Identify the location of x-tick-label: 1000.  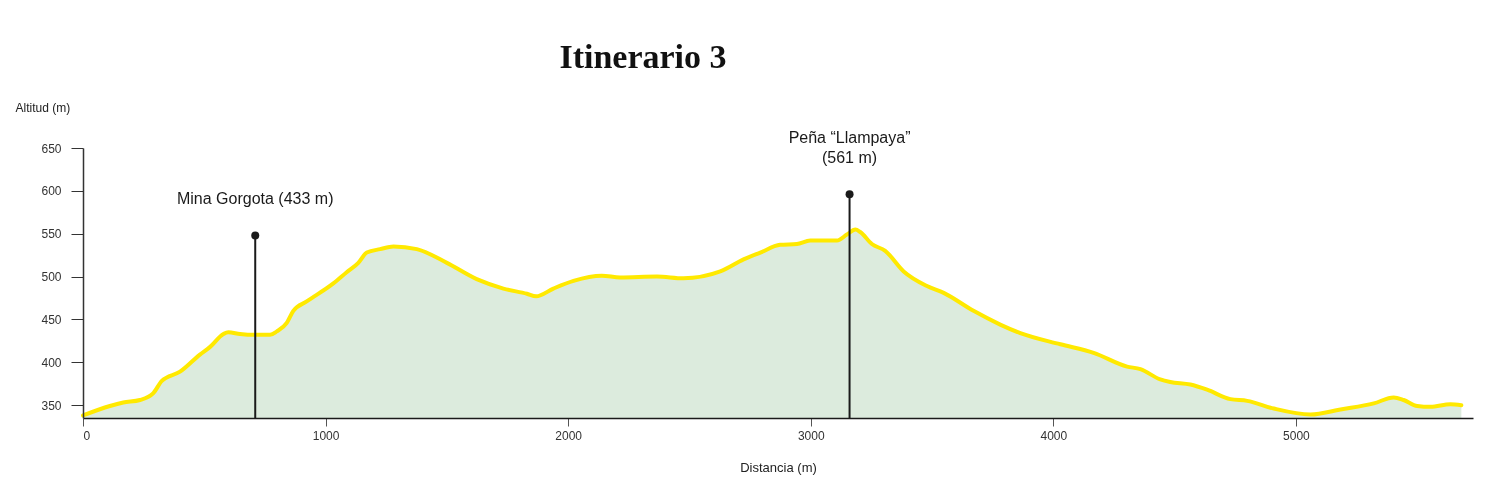
(326, 435).